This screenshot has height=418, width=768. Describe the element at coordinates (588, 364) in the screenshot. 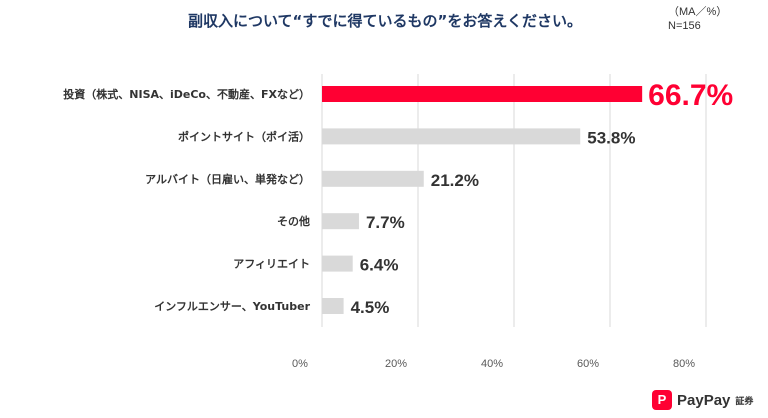

I see `x-tick-label: 60%` at that location.